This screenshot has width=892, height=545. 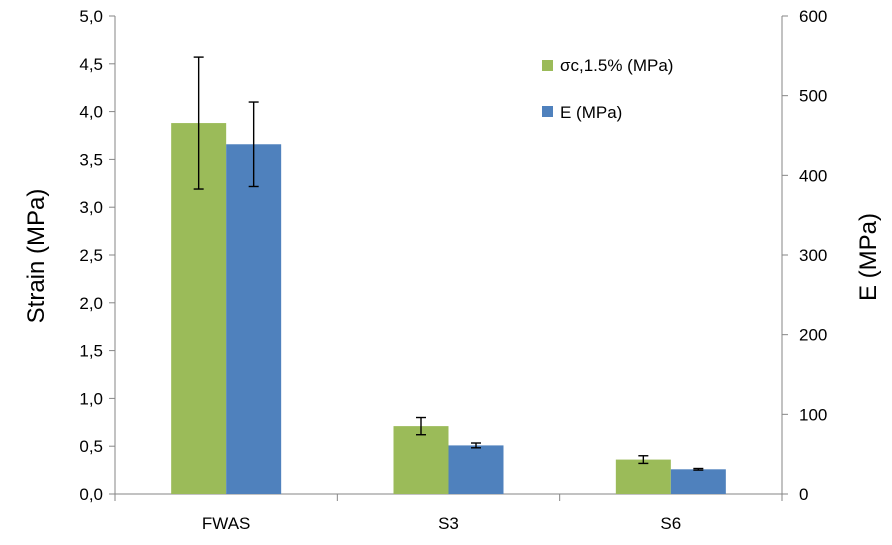 What do you see at coordinates (803, 494) in the screenshot?
I see `y-tick-label-right: 0` at bounding box center [803, 494].